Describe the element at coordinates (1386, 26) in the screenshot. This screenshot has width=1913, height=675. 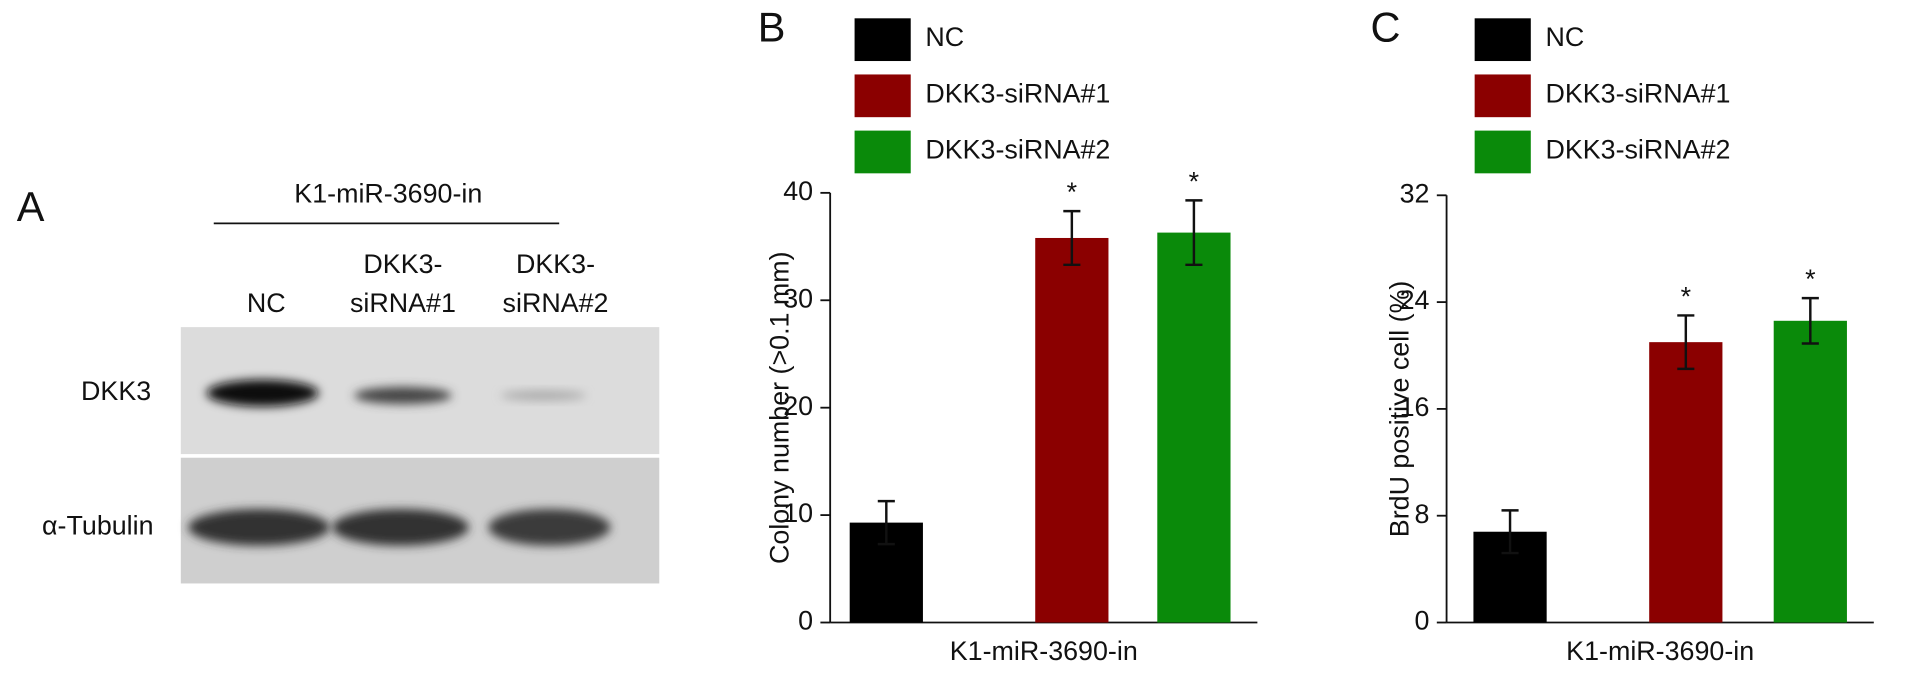
I see `panel-label: C` at that location.